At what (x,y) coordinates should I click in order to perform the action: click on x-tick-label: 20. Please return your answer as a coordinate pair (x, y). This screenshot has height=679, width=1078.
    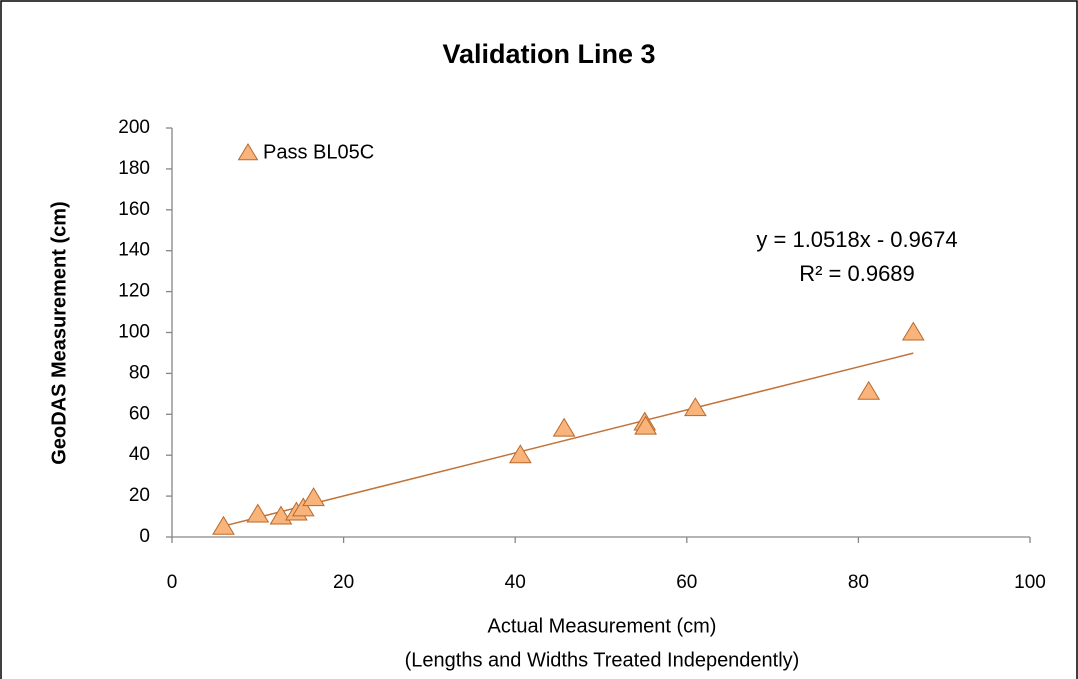
    Looking at the image, I should click on (343, 582).